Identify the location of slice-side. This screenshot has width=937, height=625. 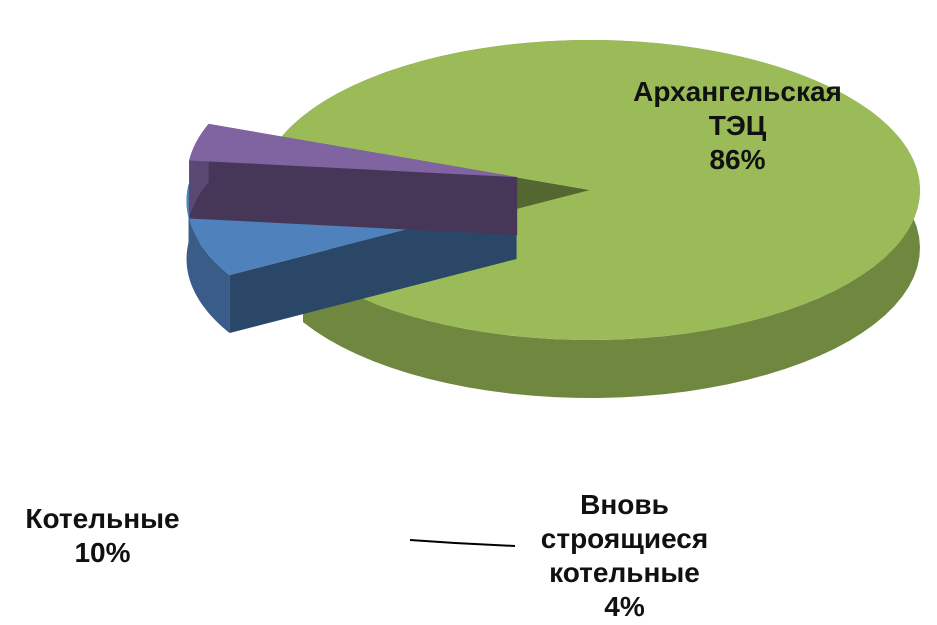
(208, 259).